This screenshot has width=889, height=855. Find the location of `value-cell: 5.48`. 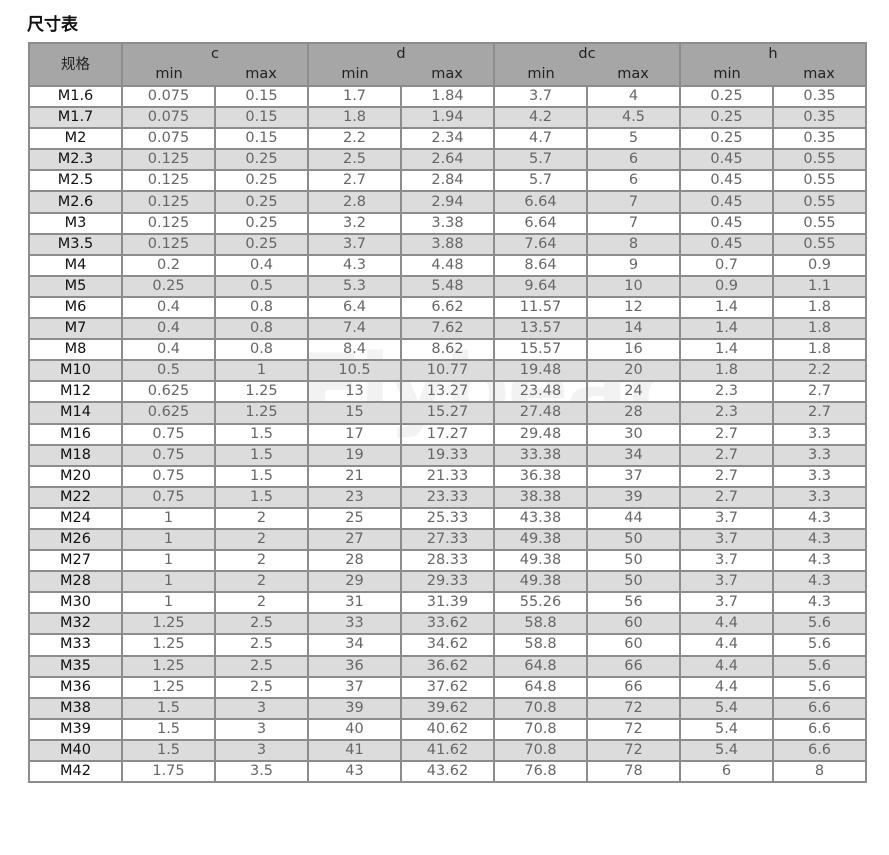

value-cell: 5.48 is located at coordinates (447, 286).